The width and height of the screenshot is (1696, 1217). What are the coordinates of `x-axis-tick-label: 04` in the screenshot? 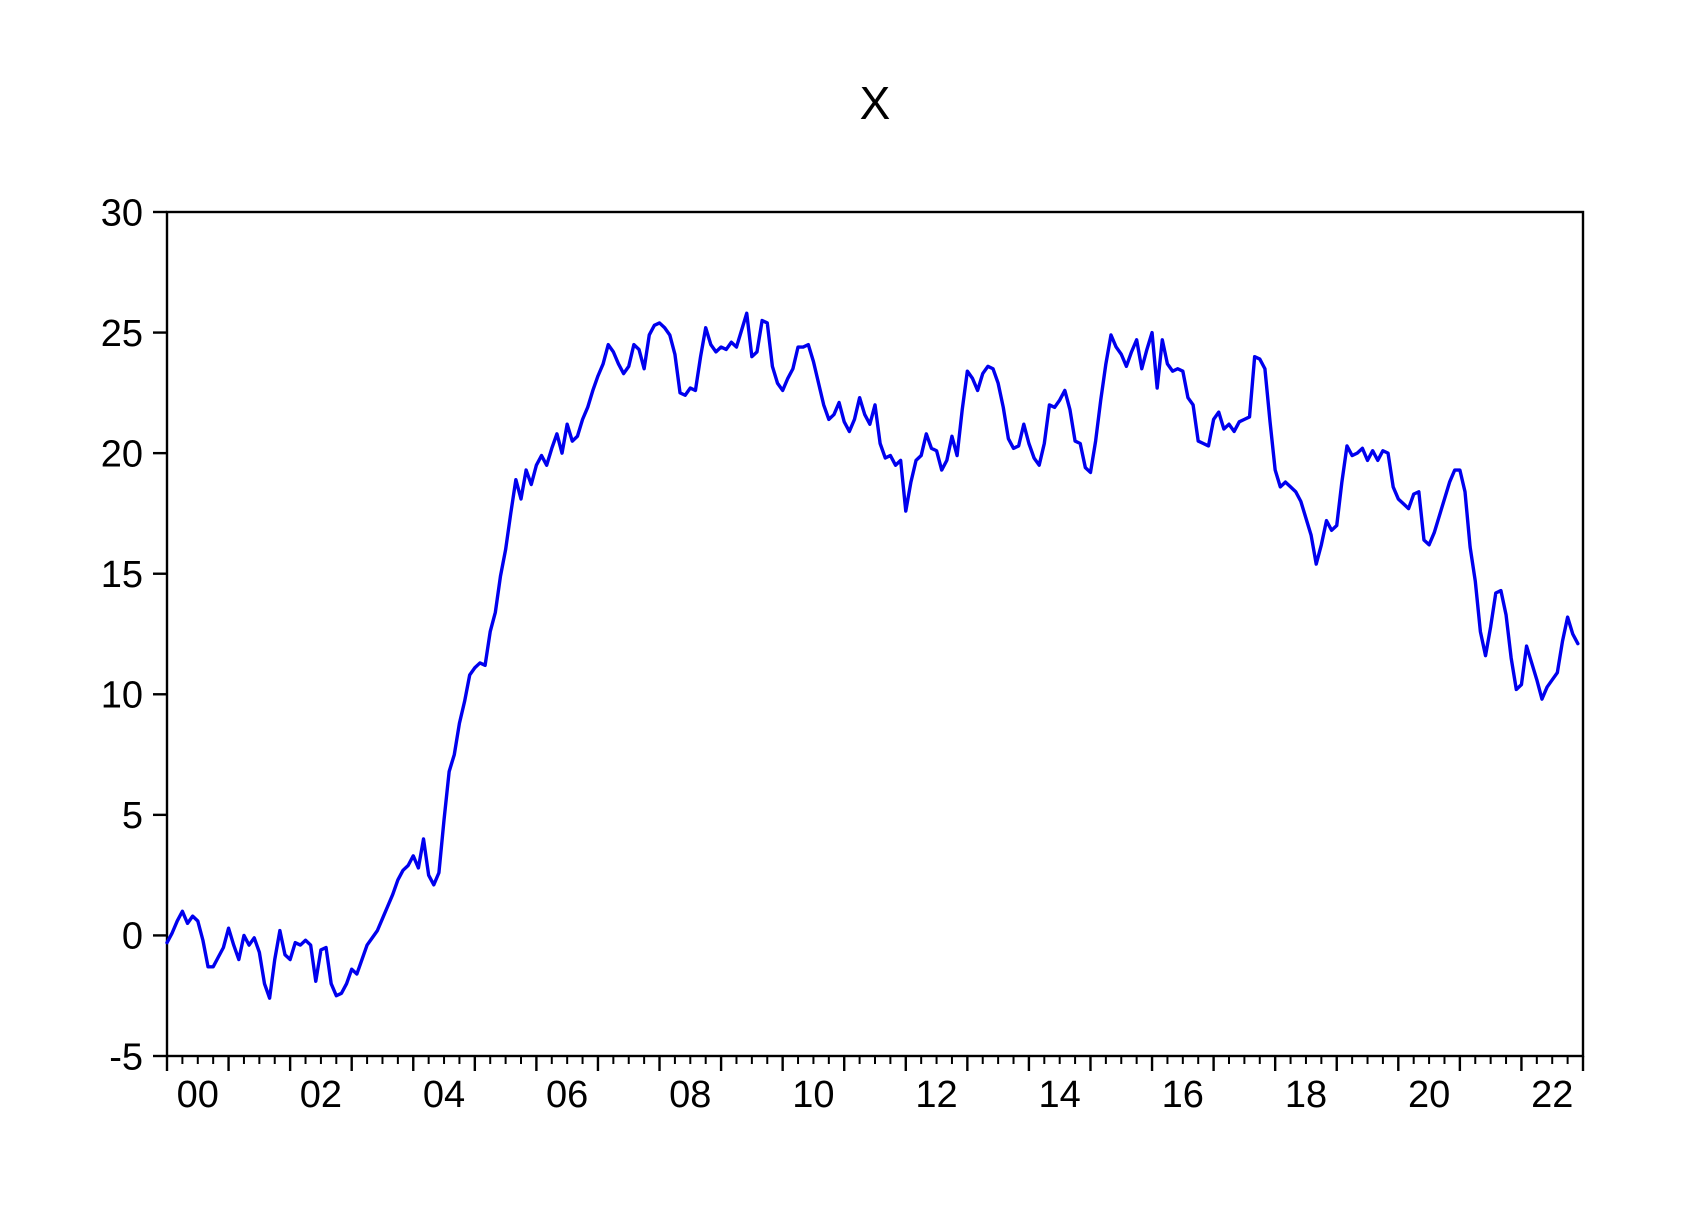 It's located at (444, 1095).